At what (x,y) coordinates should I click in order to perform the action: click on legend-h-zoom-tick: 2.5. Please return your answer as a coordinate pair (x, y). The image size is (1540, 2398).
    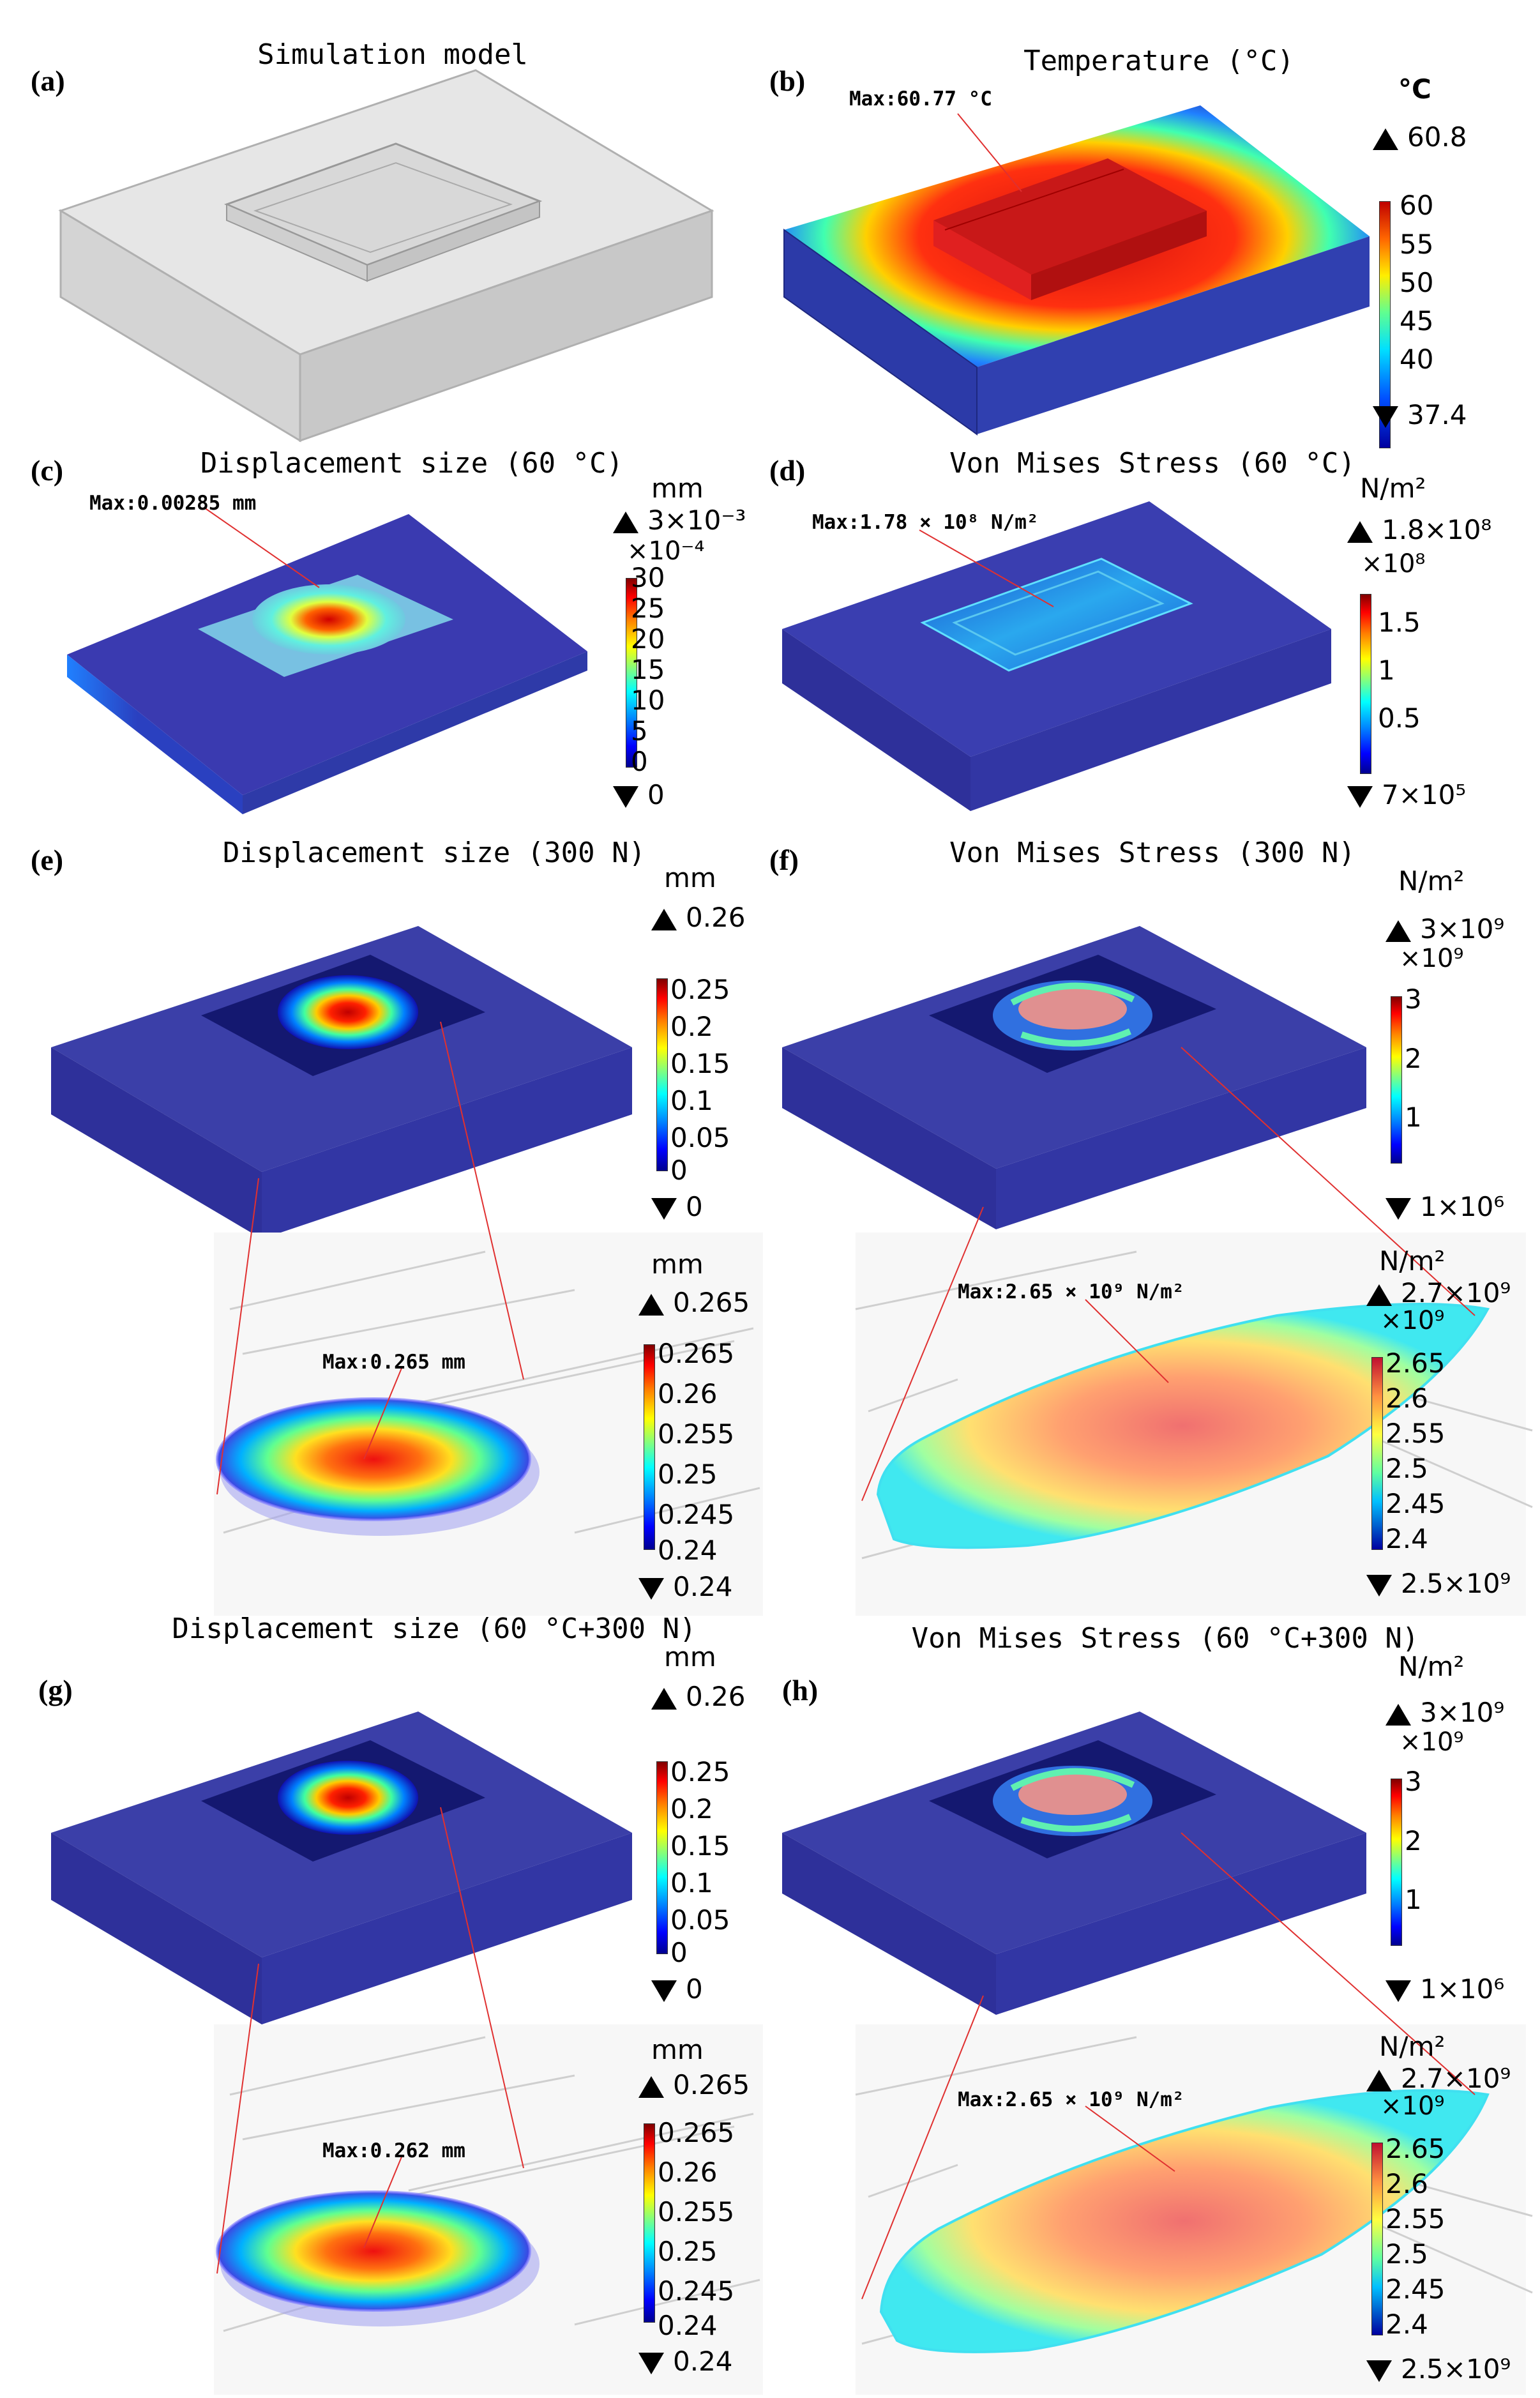
    Looking at the image, I should click on (1406, 2254).